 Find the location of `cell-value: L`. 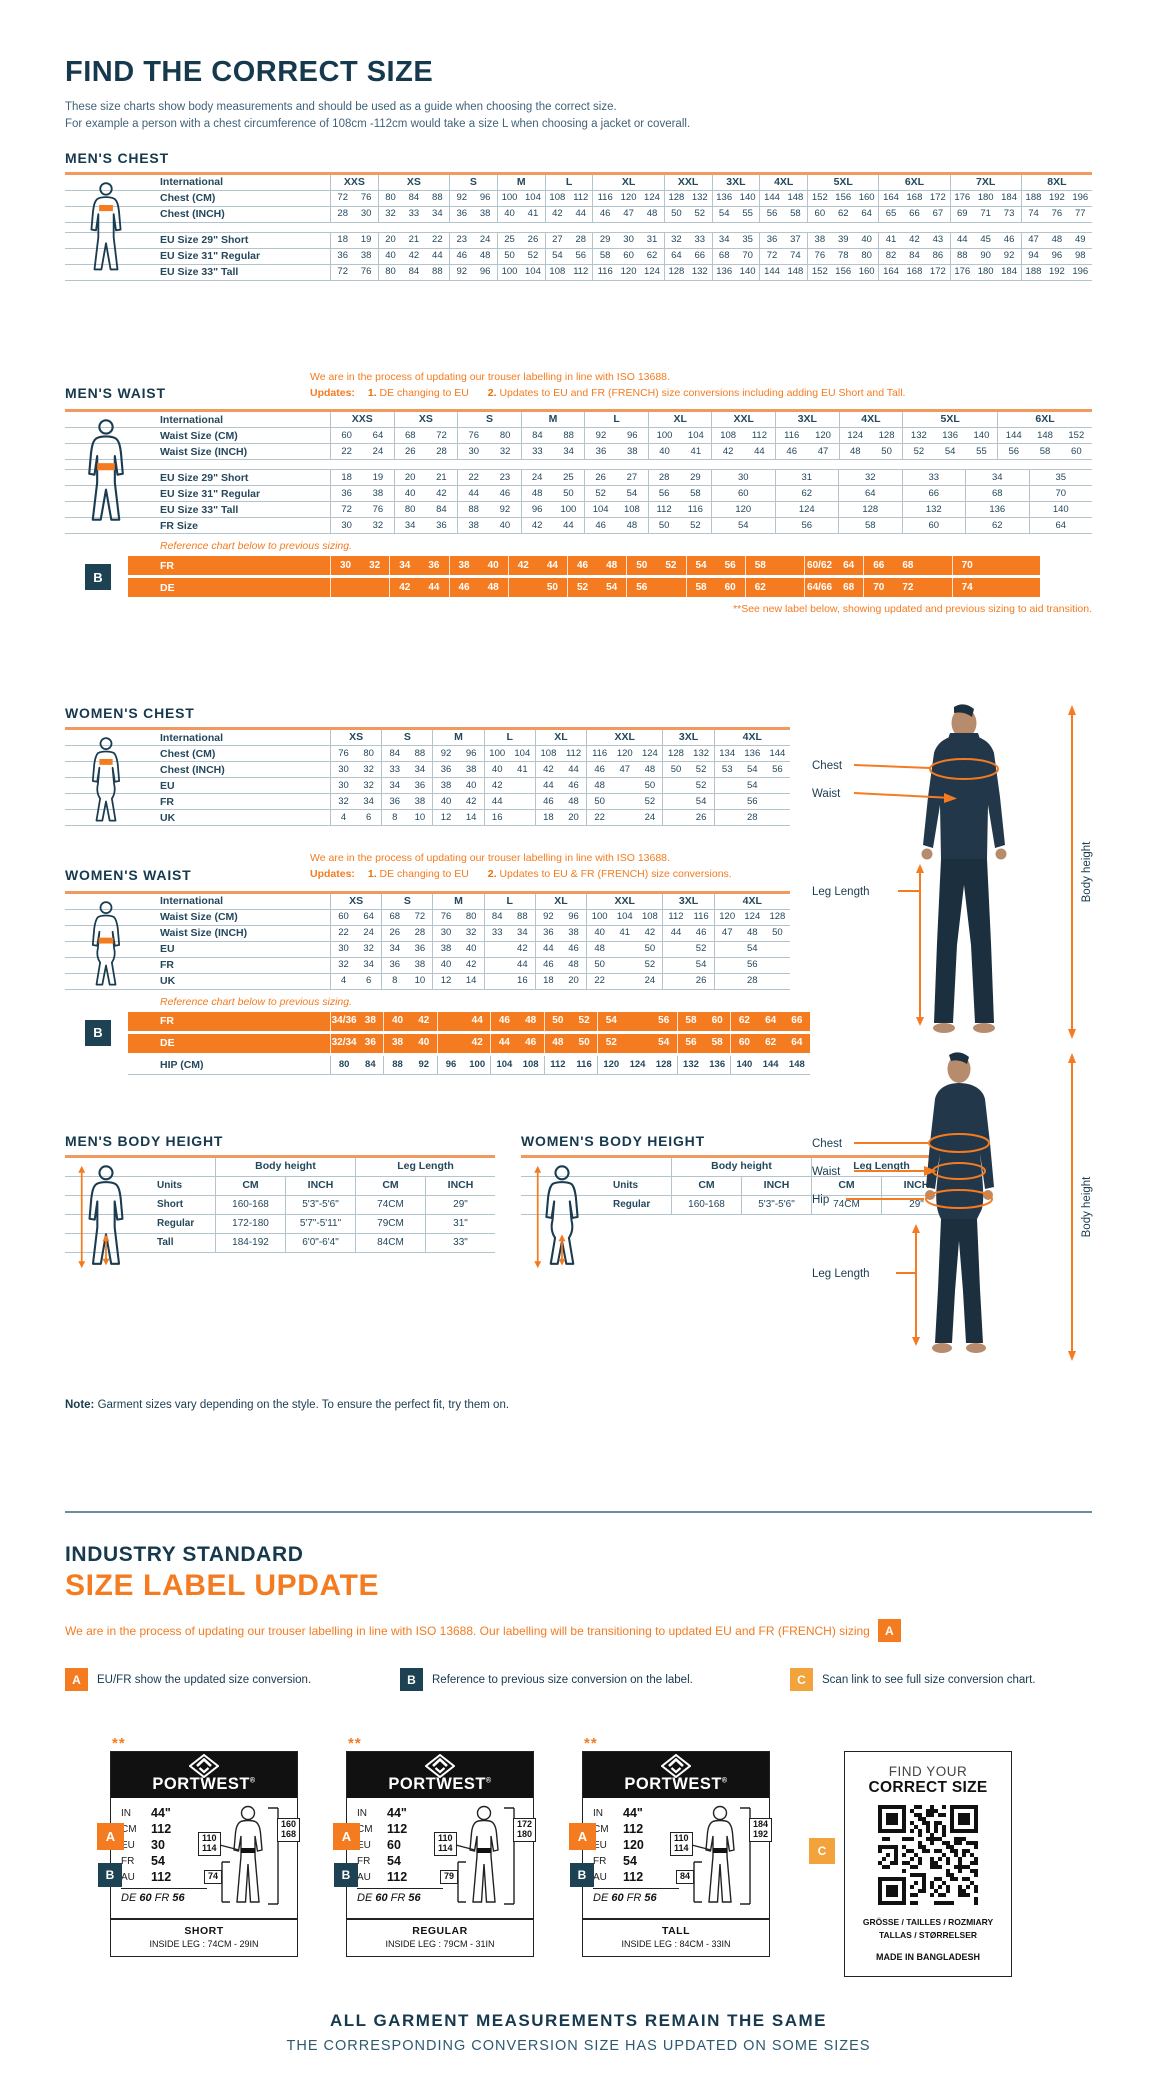

cell-value: L is located at coordinates (509, 737).